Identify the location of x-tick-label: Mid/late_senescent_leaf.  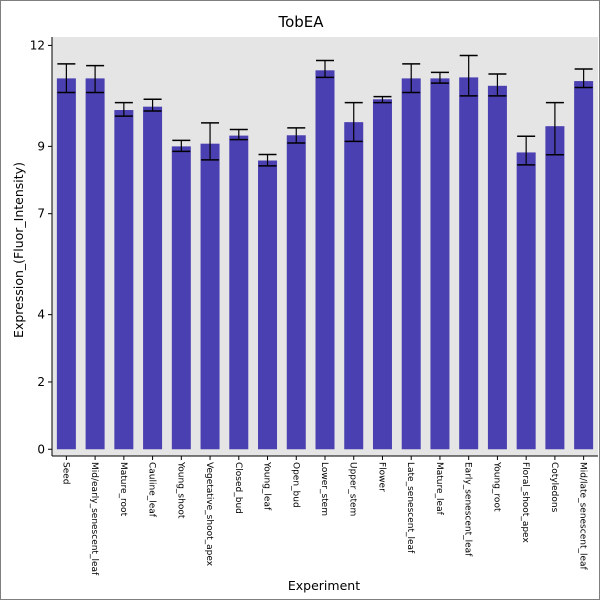
(583, 516).